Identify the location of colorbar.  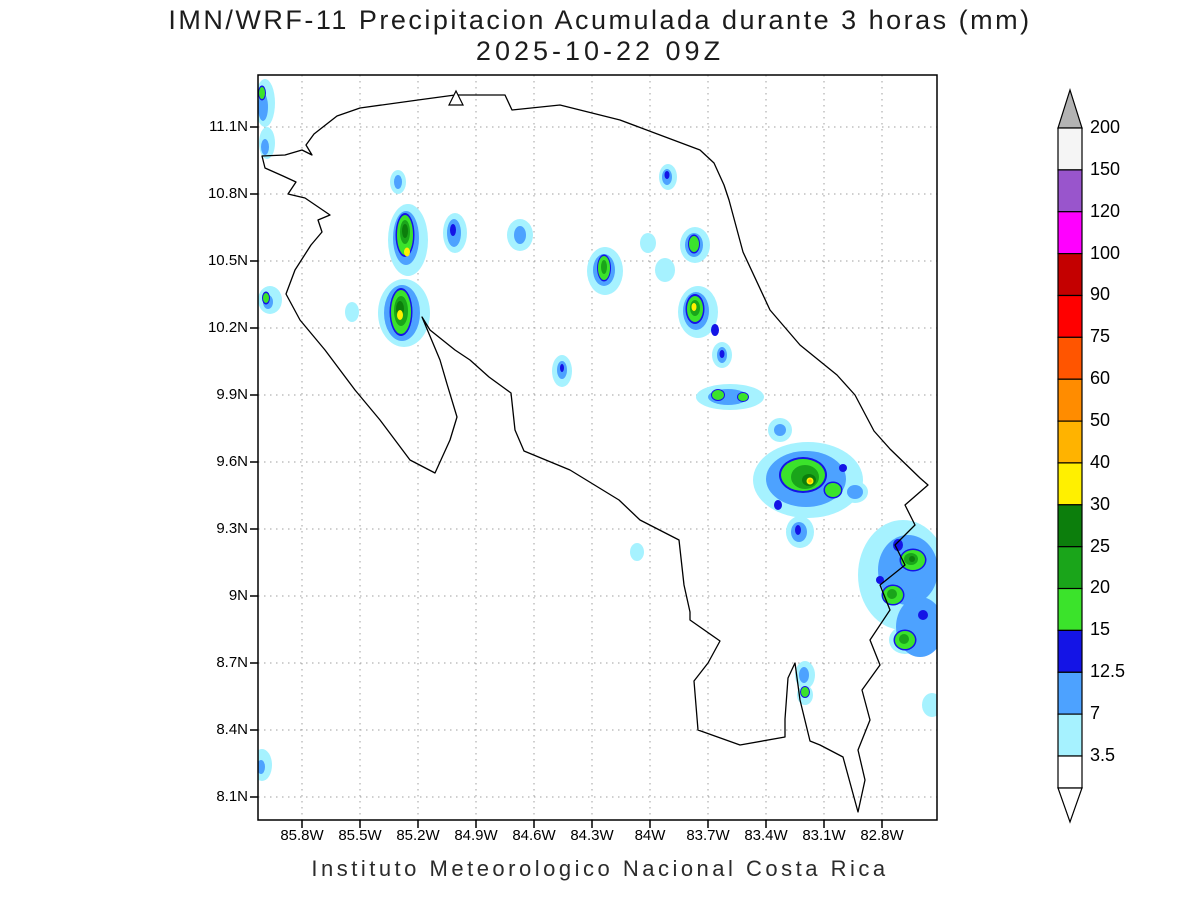
(1070, 456).